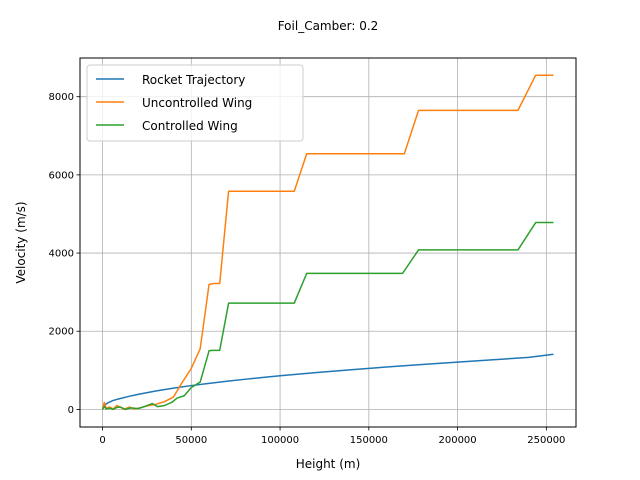  I want to click on chart-title: Foil_Camber: 0.2, so click(328, 26).